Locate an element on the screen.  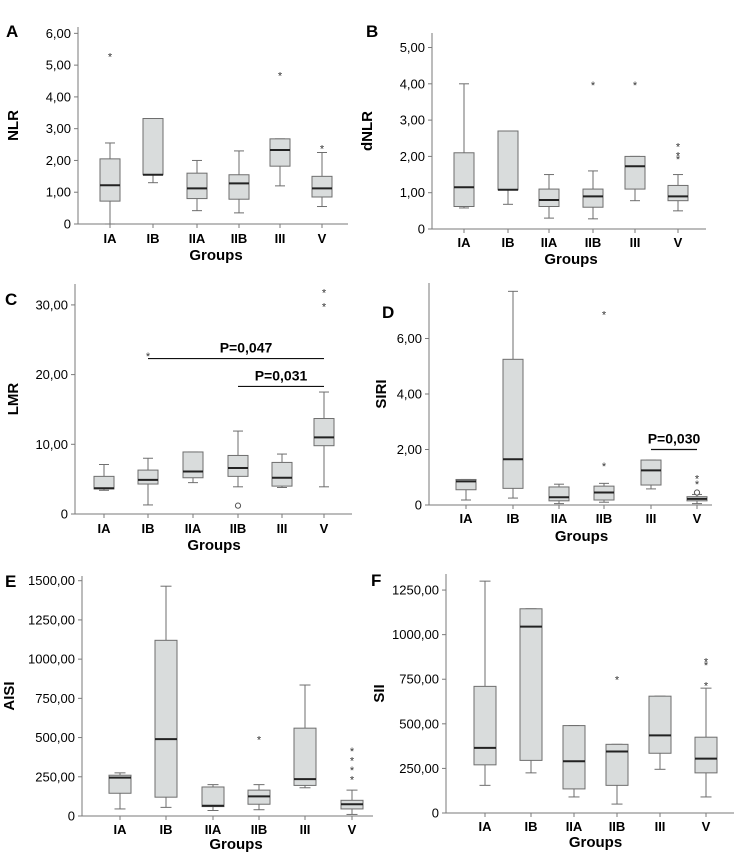
panel-label: E is located at coordinates (10, 581).